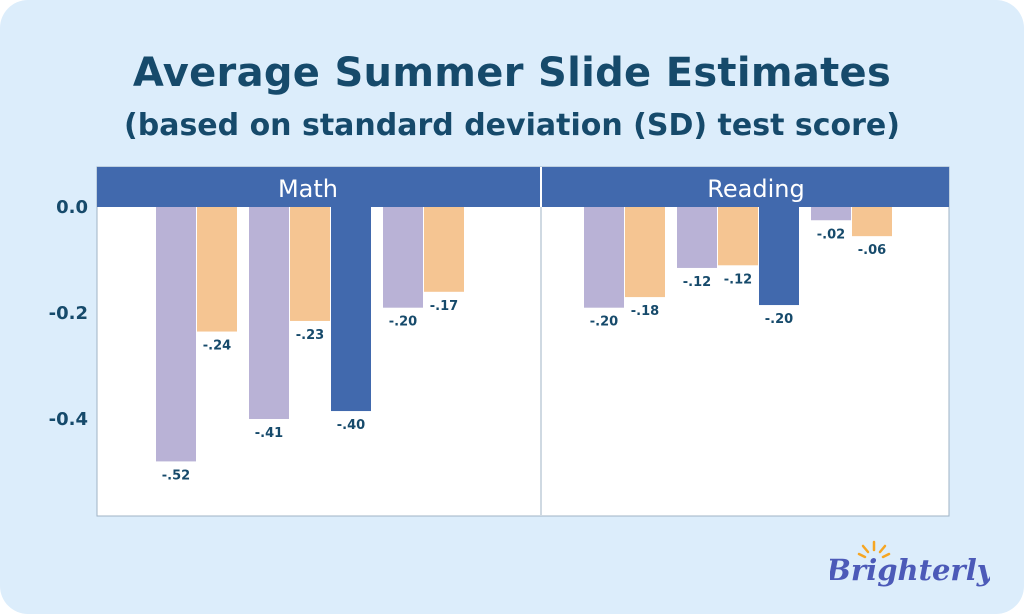 This screenshot has width=1024, height=614. I want to click on data-label: -.06, so click(872, 250).